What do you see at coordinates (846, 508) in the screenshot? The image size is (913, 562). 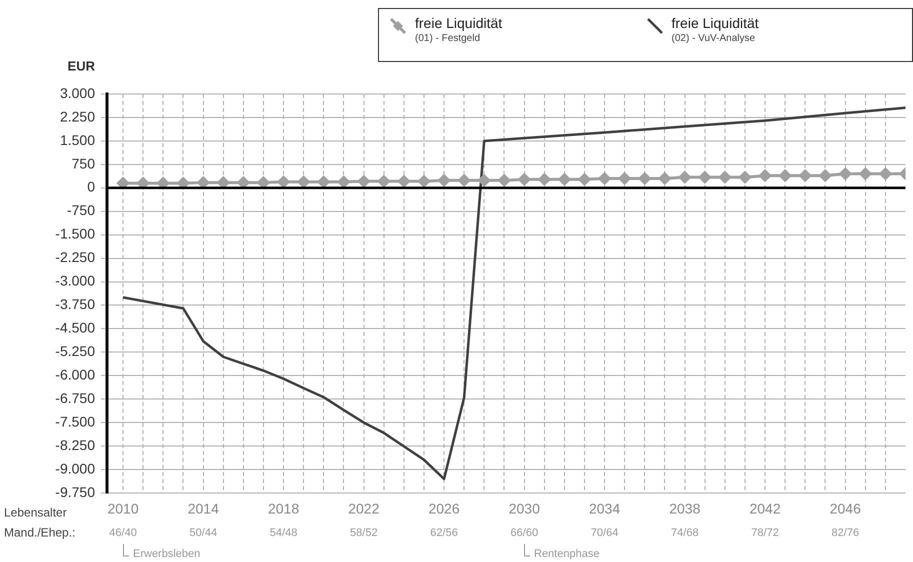 I see `x-tick-label: 2046` at bounding box center [846, 508].